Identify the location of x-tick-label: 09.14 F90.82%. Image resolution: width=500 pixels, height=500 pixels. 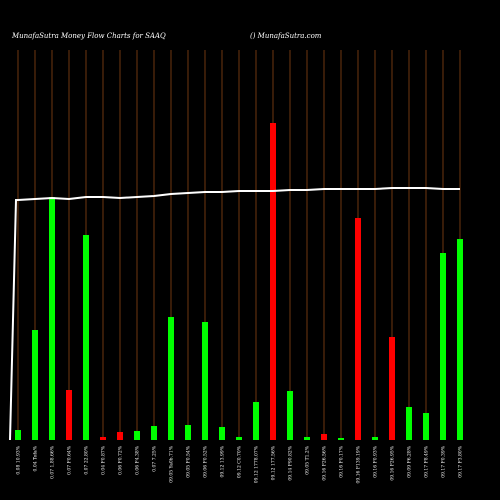
(291, 462).